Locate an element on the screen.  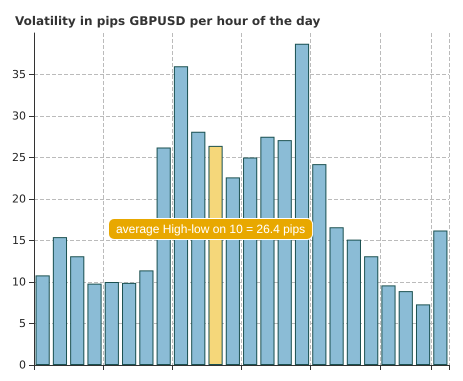
y-tick-label: 30 is located at coordinates (19, 116).